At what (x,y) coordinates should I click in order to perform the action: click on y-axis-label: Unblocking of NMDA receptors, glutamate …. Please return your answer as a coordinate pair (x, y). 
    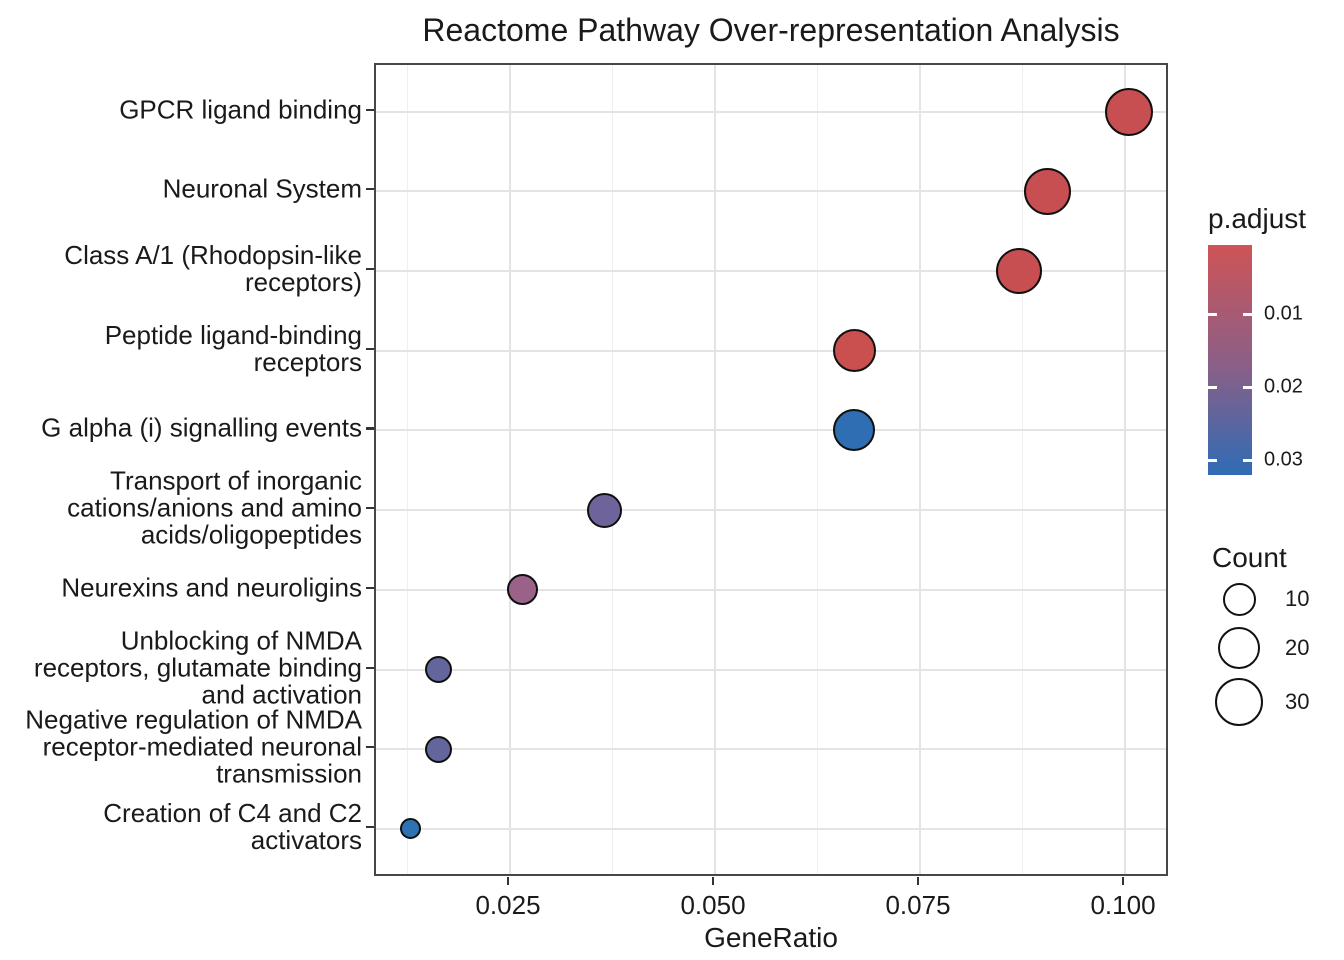
    Looking at the image, I should click on (197, 667).